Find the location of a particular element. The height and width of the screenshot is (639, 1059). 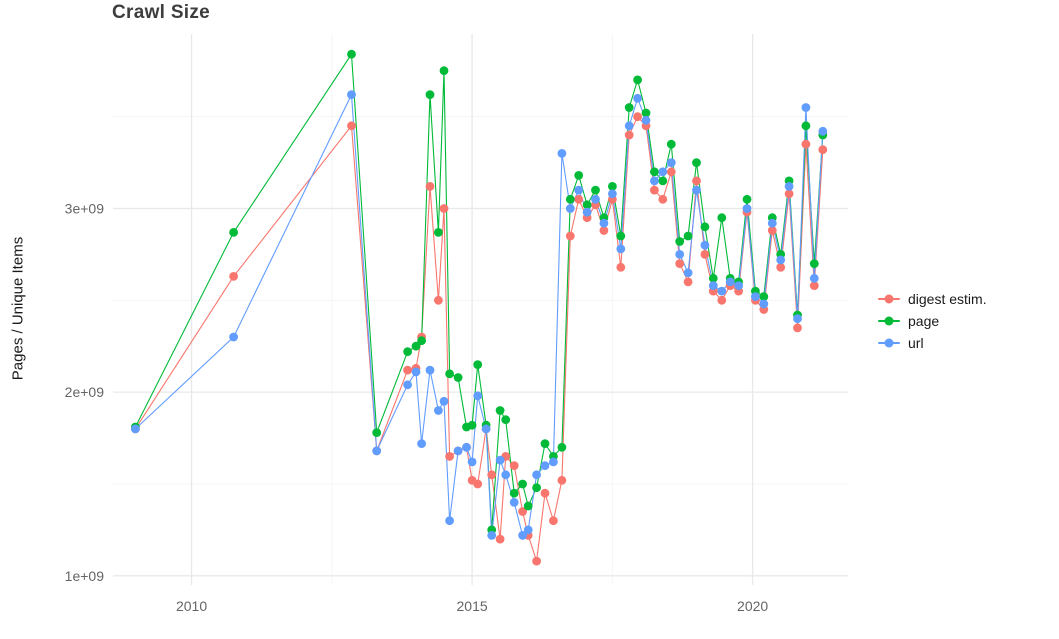

svg-text: 1e+09 is located at coordinates (85, 576).